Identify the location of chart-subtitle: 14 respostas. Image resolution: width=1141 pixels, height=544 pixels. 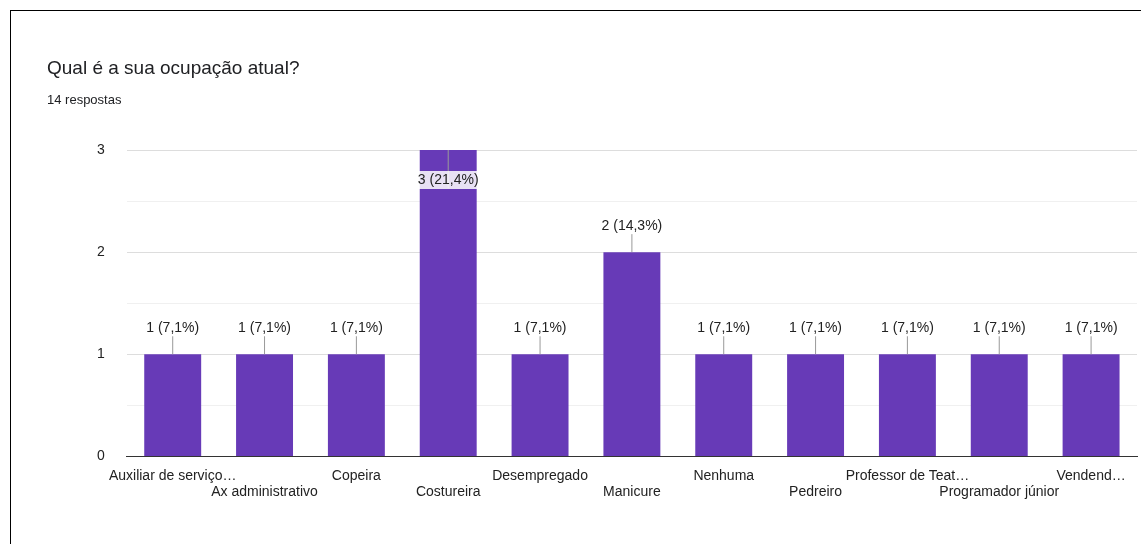
(84, 99).